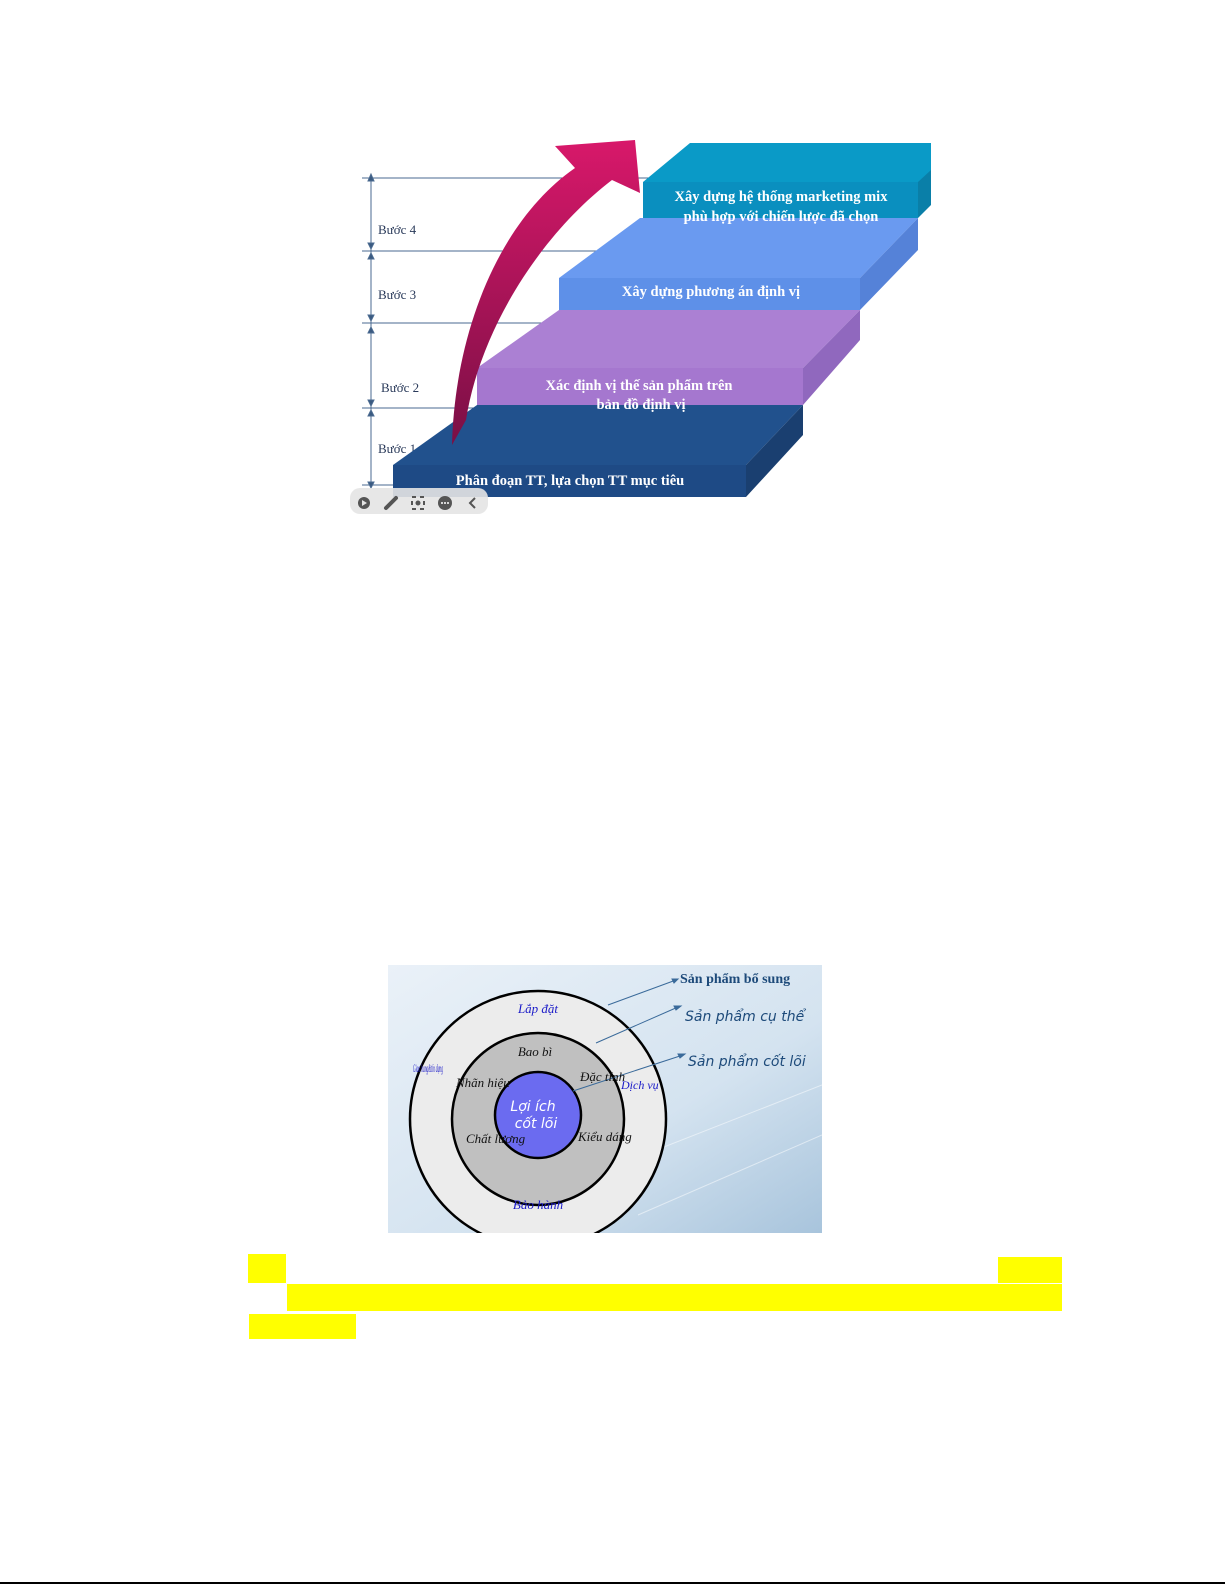 The image size is (1225, 1585). Describe the element at coordinates (738, 264) in the screenshot. I see `step-3-block` at that location.